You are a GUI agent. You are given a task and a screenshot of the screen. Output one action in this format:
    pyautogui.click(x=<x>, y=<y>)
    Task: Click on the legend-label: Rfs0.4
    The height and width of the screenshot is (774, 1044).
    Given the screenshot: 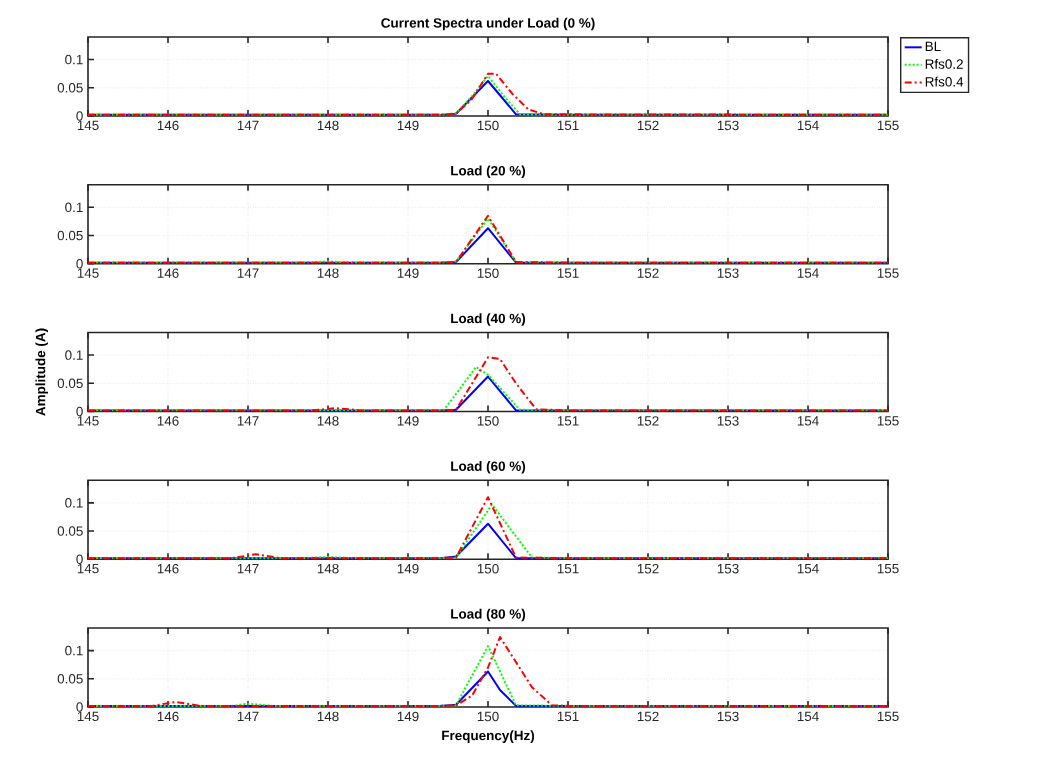 What is the action you would take?
    pyautogui.click(x=944, y=81)
    